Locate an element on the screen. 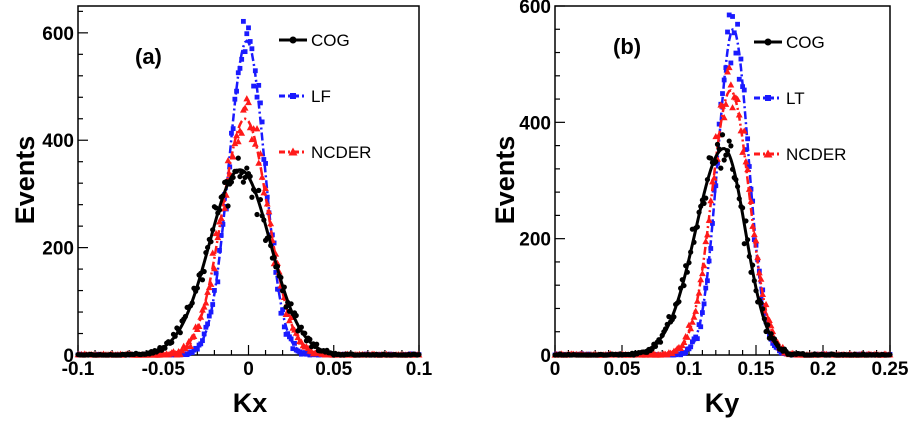  panel-b-y-tick-label: 200 is located at coordinates (535, 240).